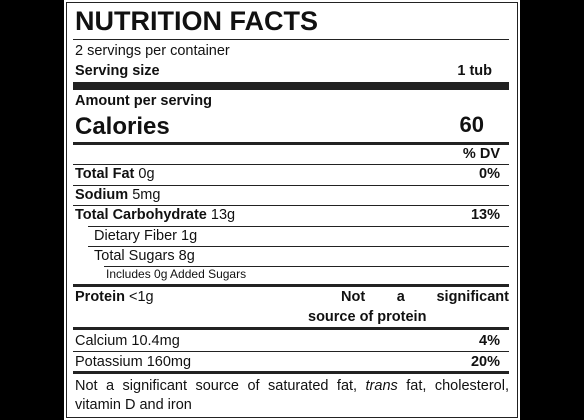 This screenshot has width=584, height=420. Describe the element at coordinates (127, 341) in the screenshot. I see `mineral-row: Calcium 10.4mg` at that location.